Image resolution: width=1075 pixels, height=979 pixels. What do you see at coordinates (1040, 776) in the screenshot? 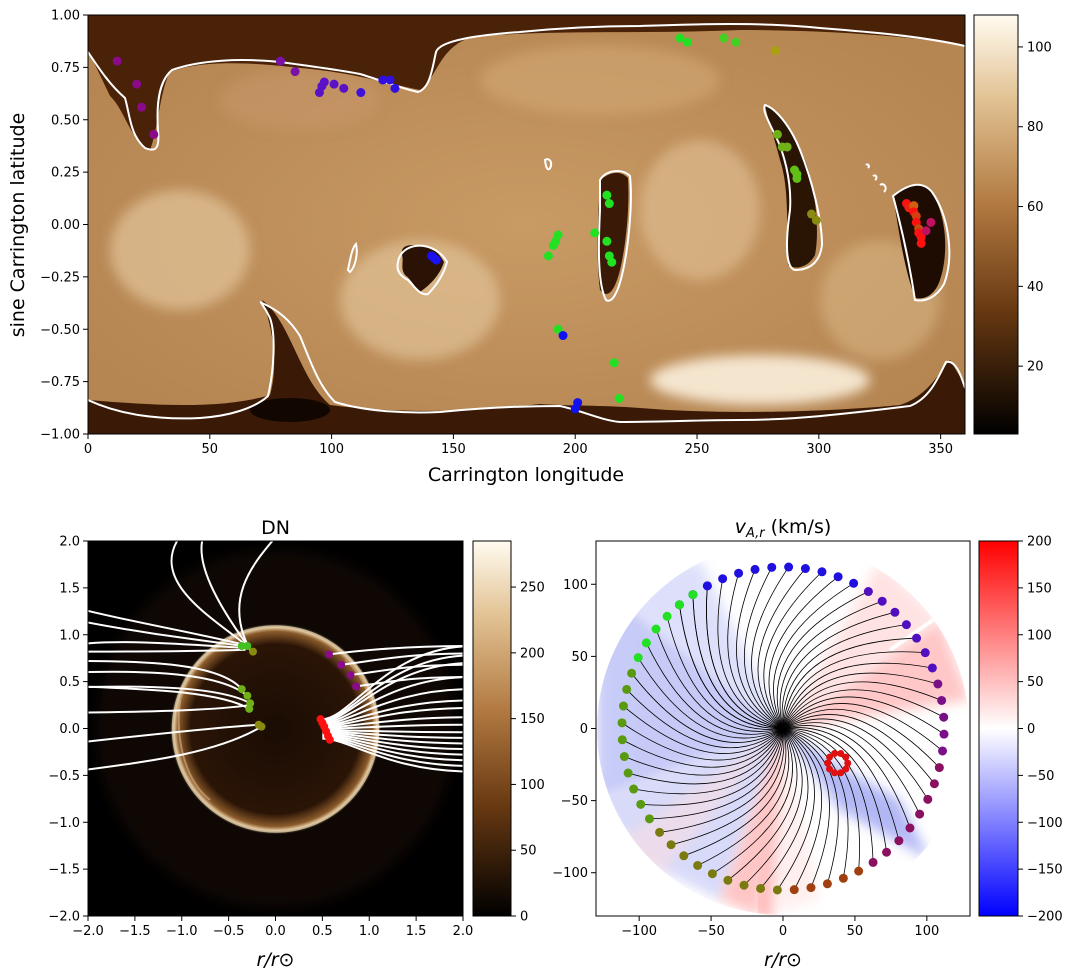
I see `va-cbar-tick-label: −50` at bounding box center [1040, 776].